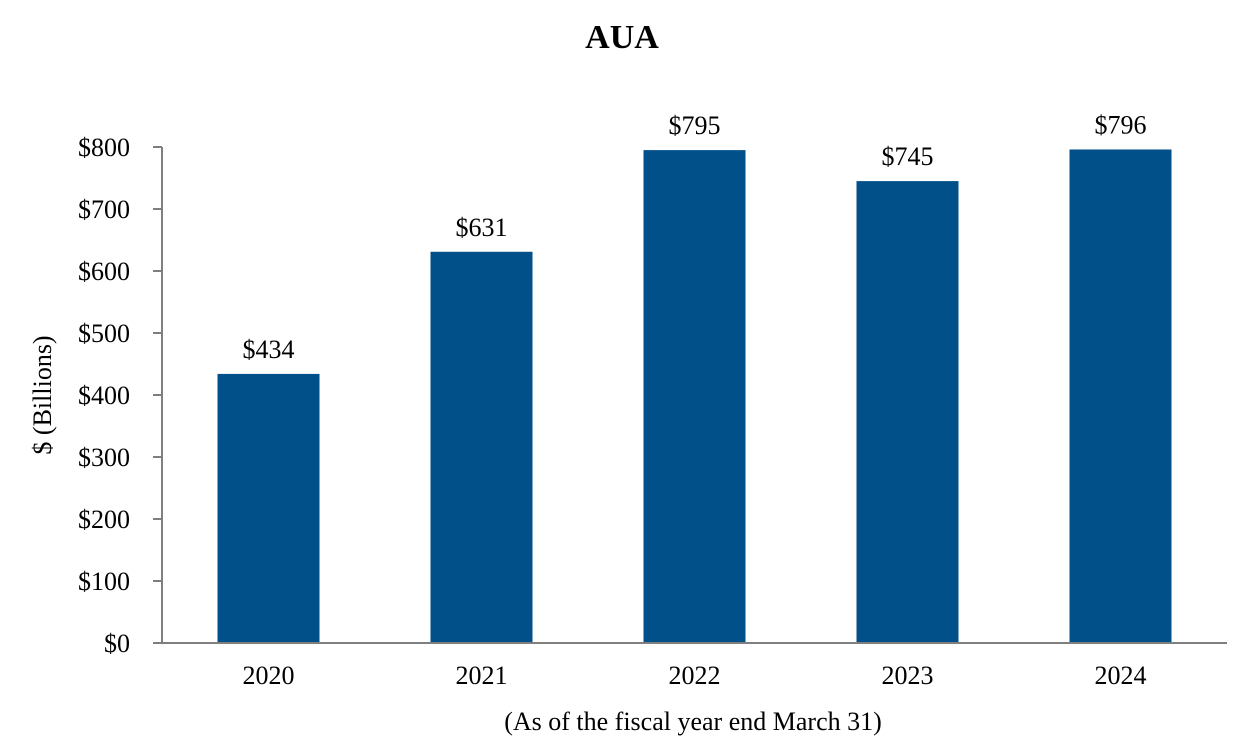 Image resolution: width=1248 pixels, height=756 pixels. Describe the element at coordinates (1121, 124) in the screenshot. I see `data-label-2024: $796` at that location.